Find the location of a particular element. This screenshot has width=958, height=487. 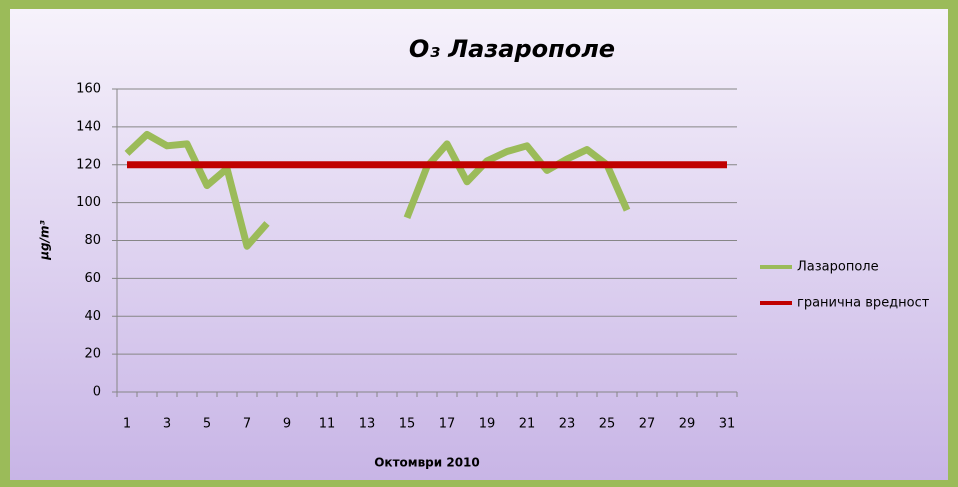

legend-label: гранична вредност is located at coordinates (863, 303).